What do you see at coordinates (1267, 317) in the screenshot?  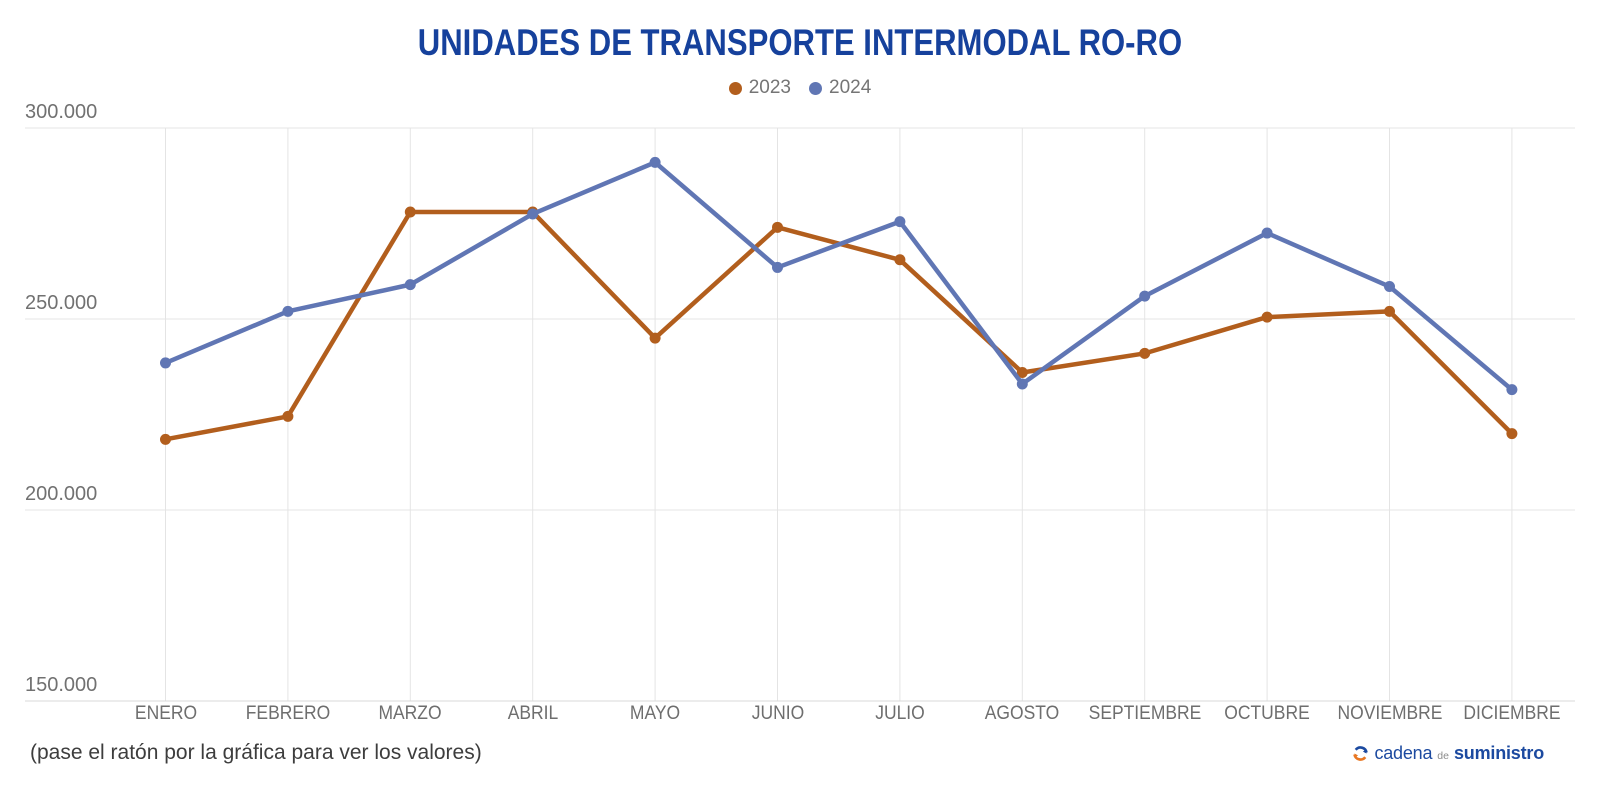 I see `data-point-2023-OCTUBRE` at bounding box center [1267, 317].